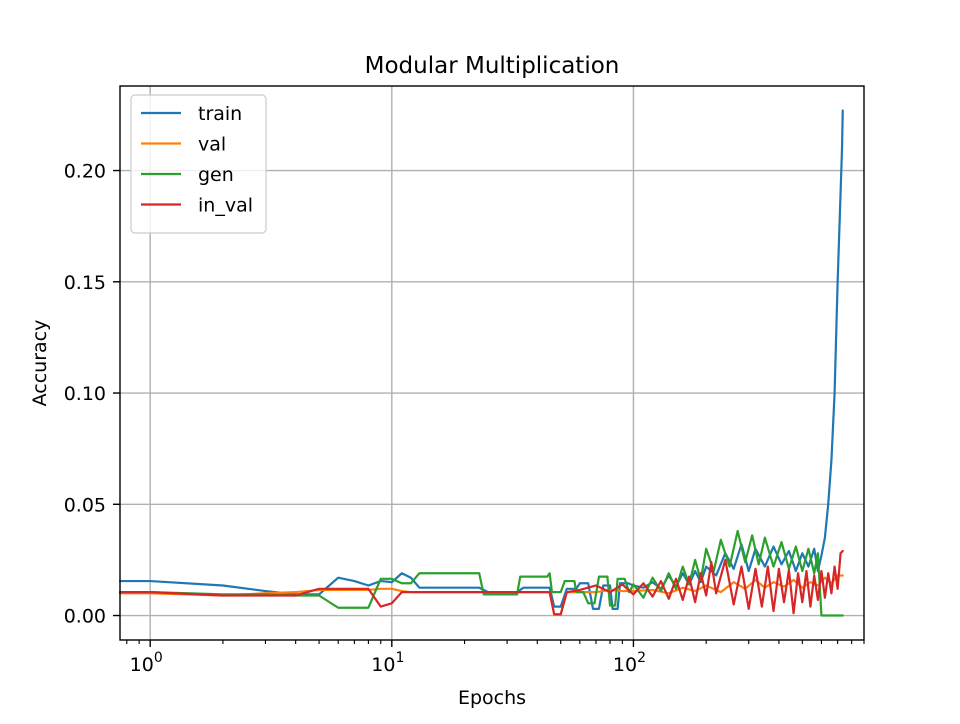  I want to click on y-tick-label: 0.05, so click(85, 505).